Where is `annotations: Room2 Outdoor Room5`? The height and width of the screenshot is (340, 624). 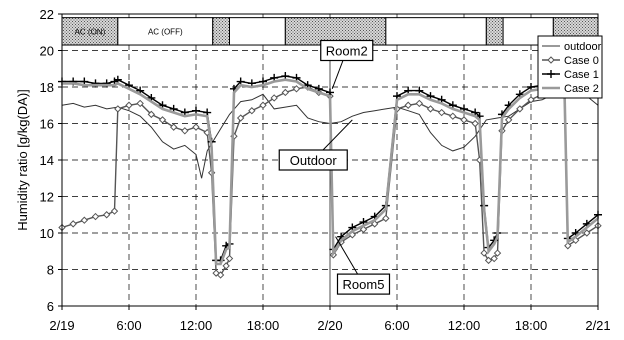 annotations: Room2 Outdoor Room5 is located at coordinates (334, 167).